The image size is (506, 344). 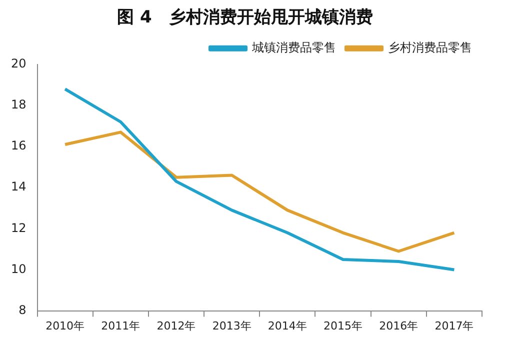 What do you see at coordinates (18, 145) in the screenshot?
I see `y-tick-label: 16` at bounding box center [18, 145].